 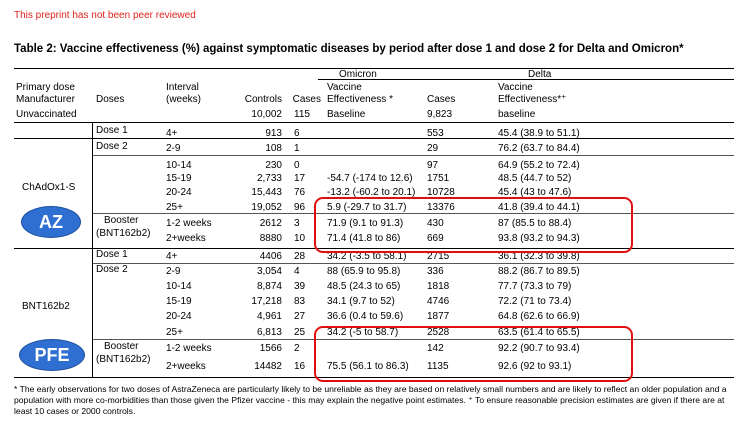 I want to click on row-cases-delta: 1751, so click(x=438, y=178).